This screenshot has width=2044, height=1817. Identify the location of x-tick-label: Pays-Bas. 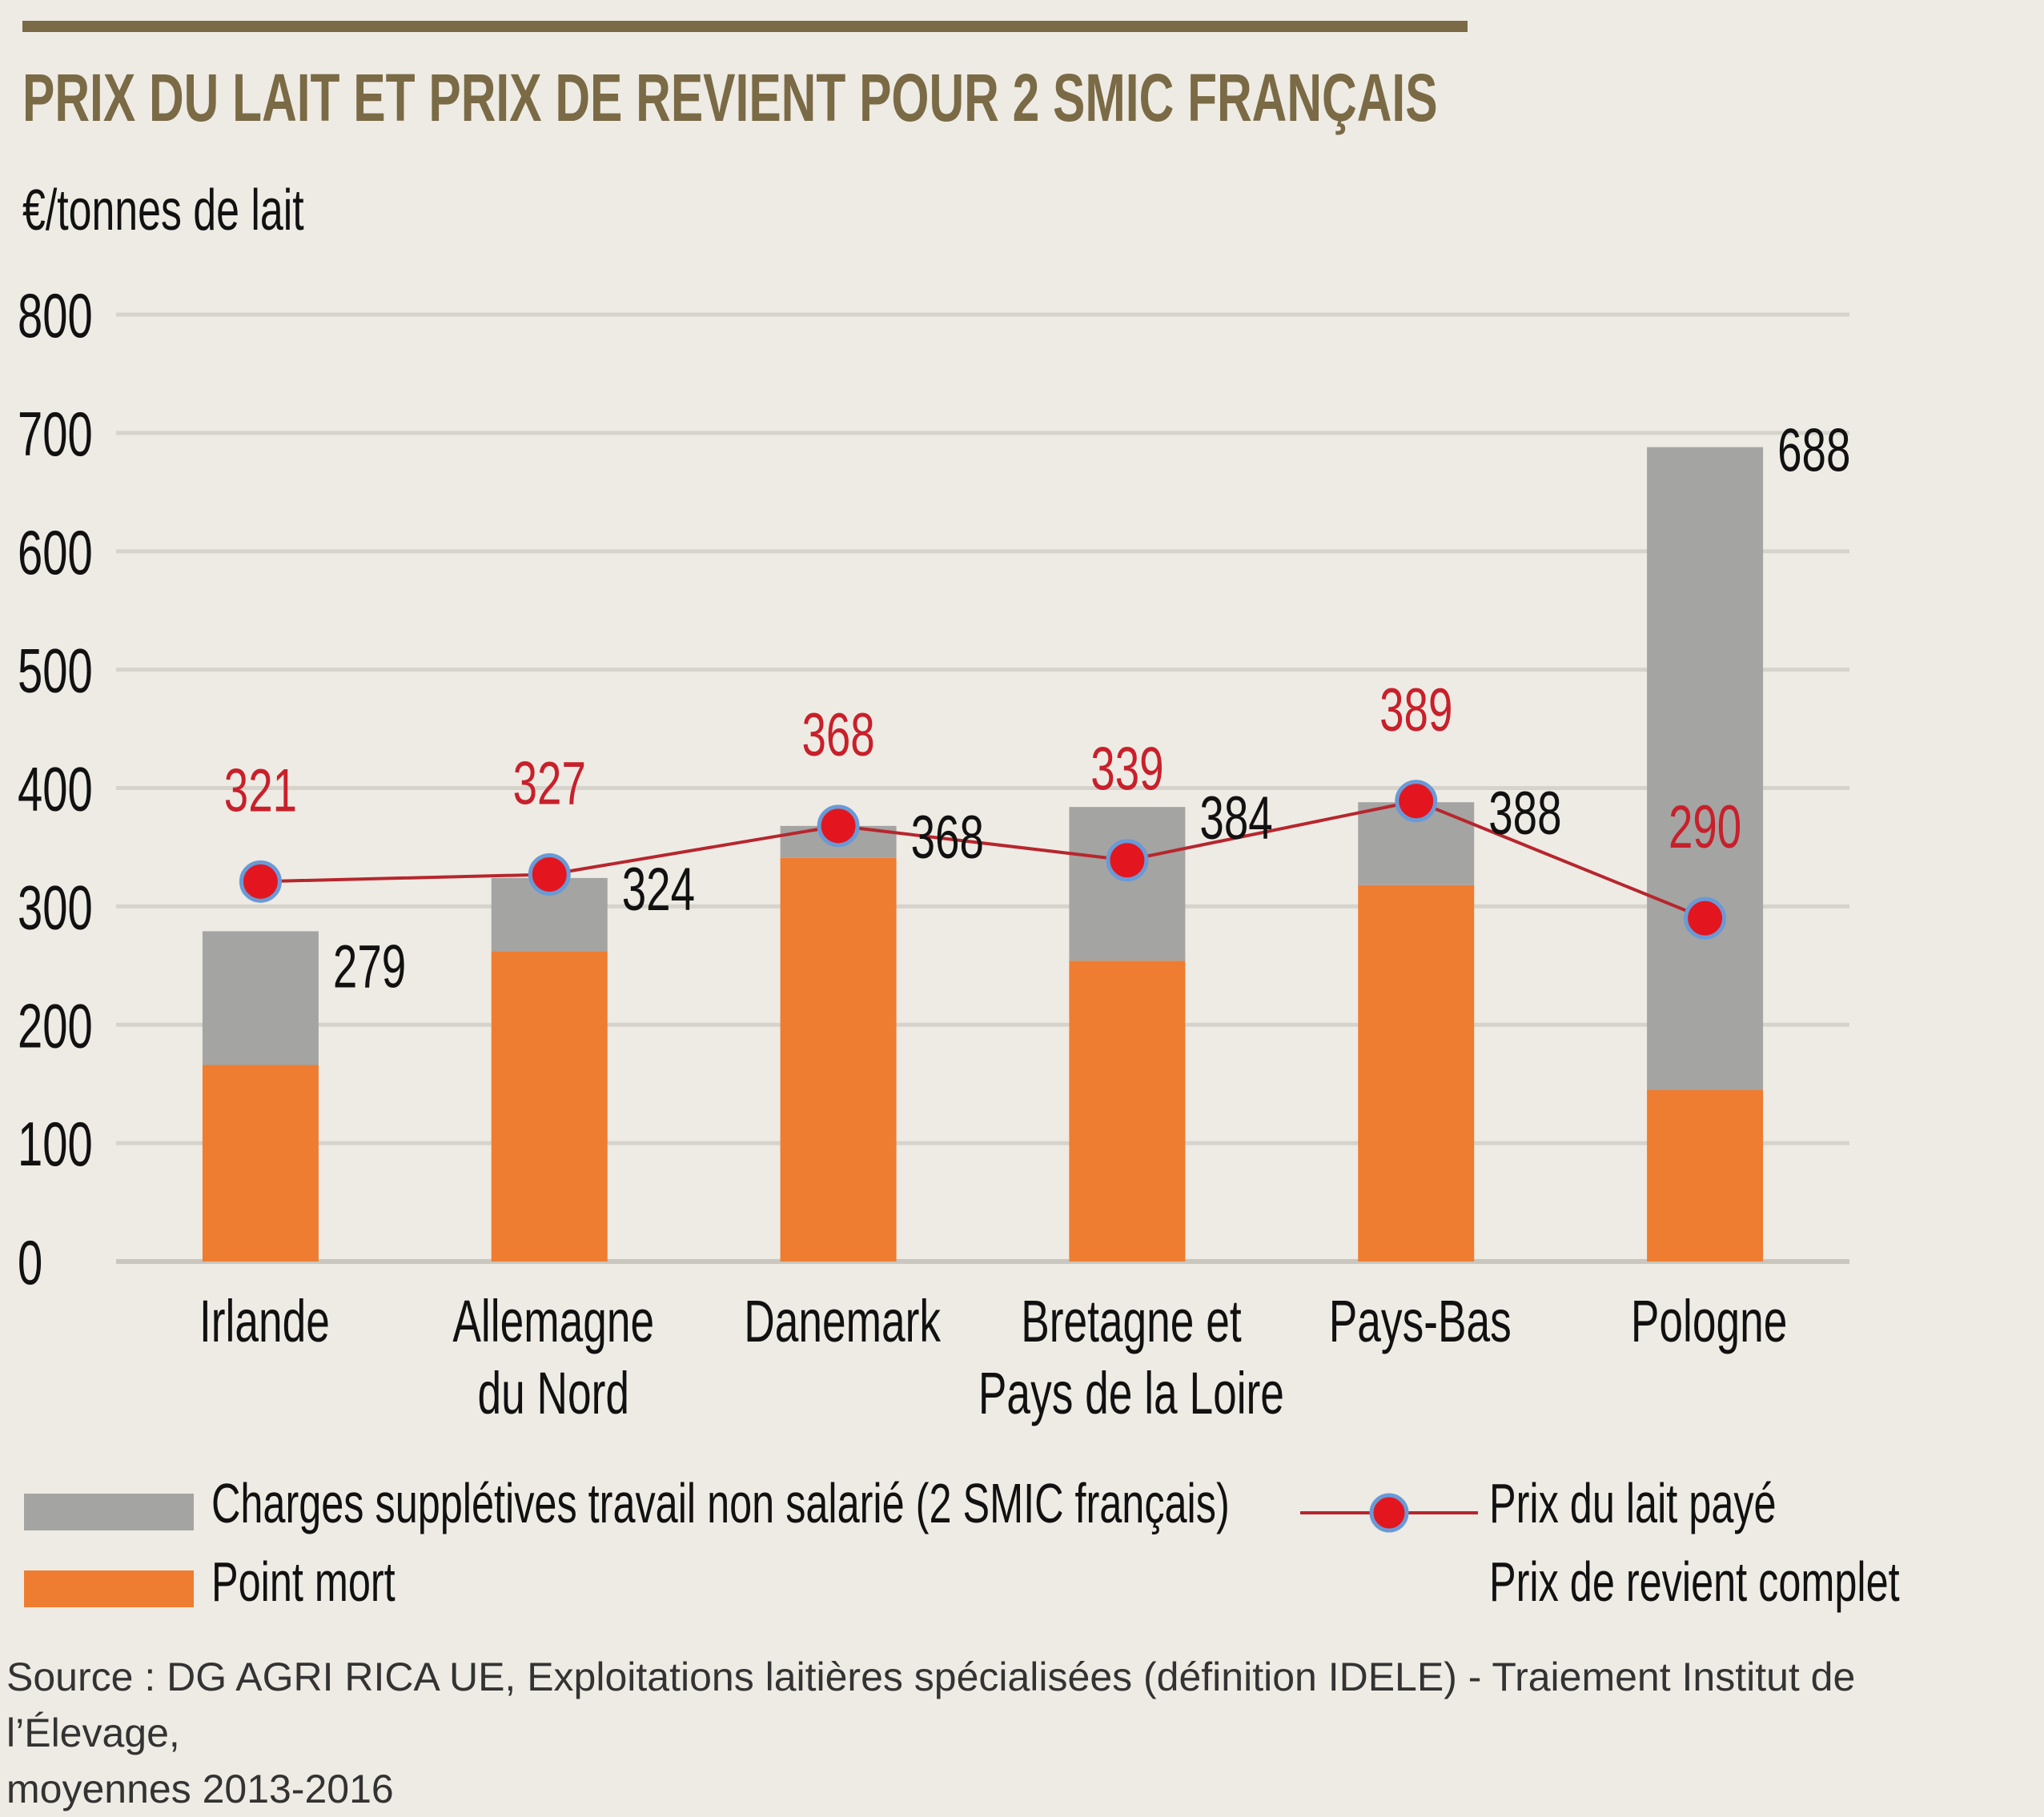
(1420, 1321).